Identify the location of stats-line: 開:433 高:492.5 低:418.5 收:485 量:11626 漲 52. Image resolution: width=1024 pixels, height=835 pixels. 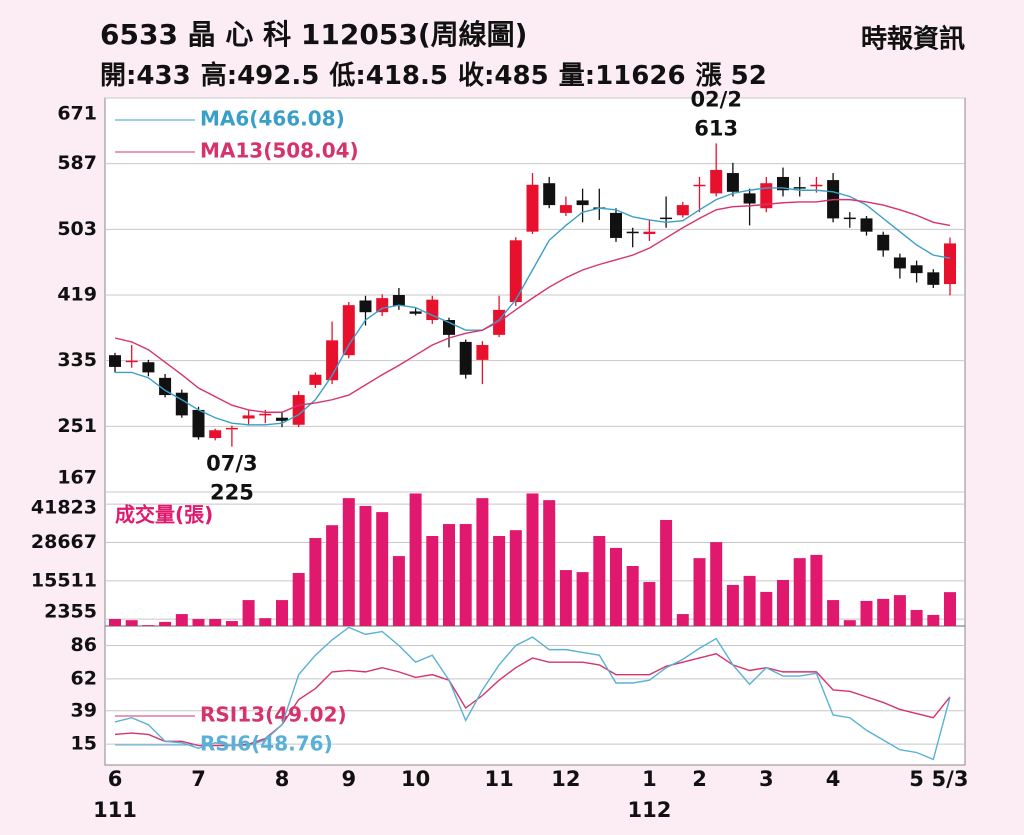
(433, 75).